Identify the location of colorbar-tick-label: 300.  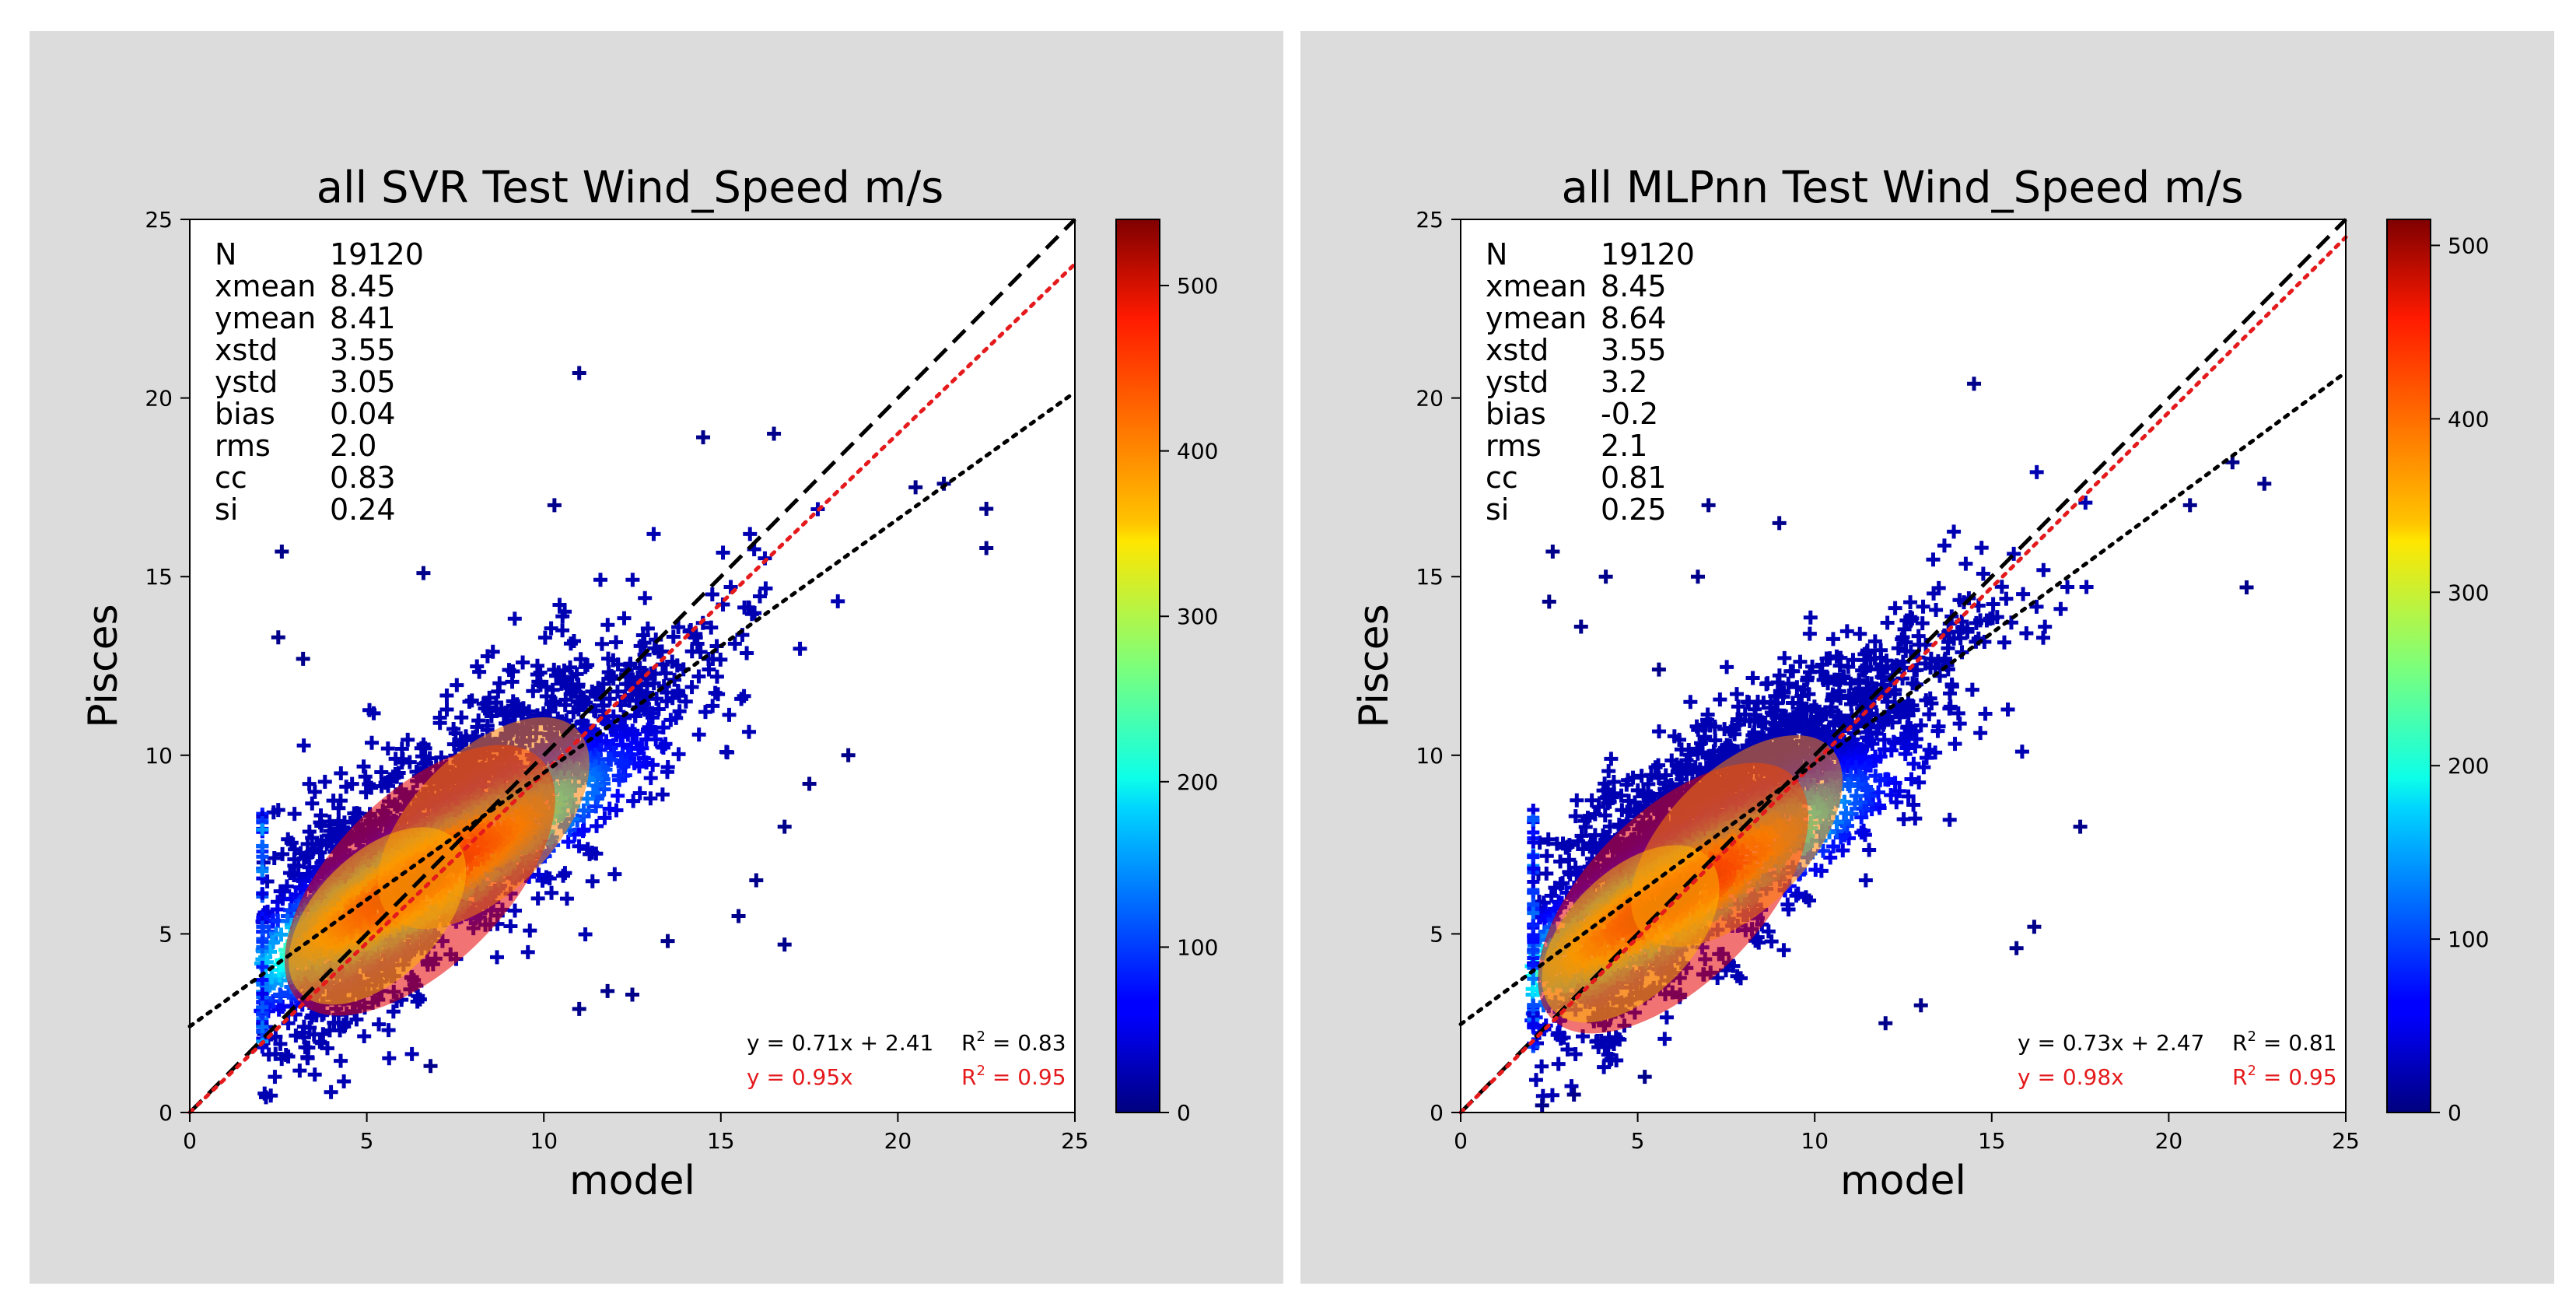
(1198, 616).